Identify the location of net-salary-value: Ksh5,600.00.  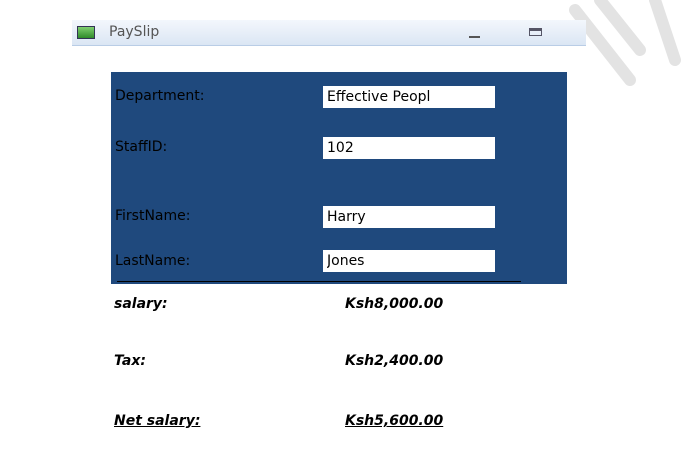
(394, 421).